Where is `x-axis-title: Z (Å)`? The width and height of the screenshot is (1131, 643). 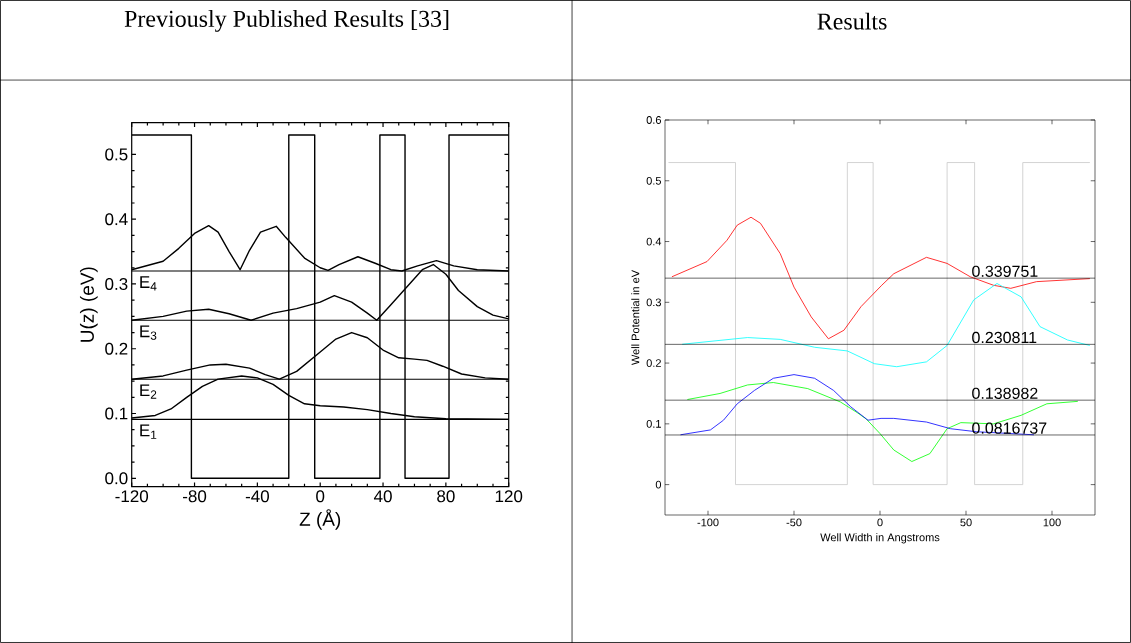 x-axis-title: Z (Å) is located at coordinates (320, 519).